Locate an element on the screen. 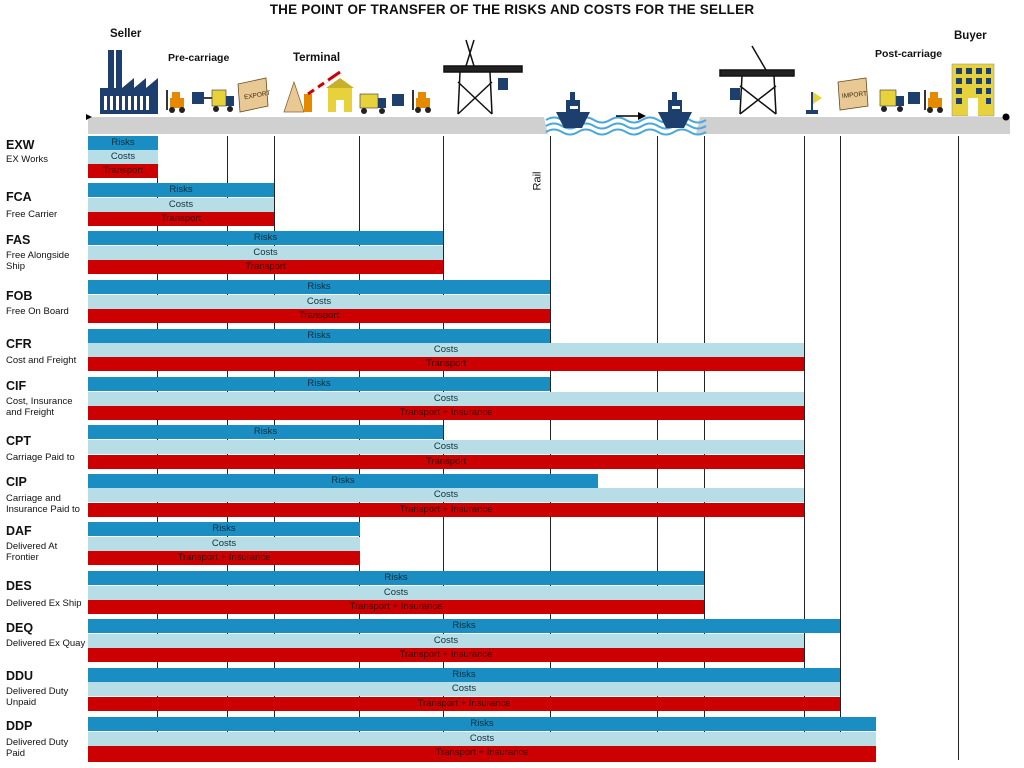 The width and height of the screenshot is (1024, 768). stage-precarriage-label: Pre-carriage is located at coordinates (199, 58).